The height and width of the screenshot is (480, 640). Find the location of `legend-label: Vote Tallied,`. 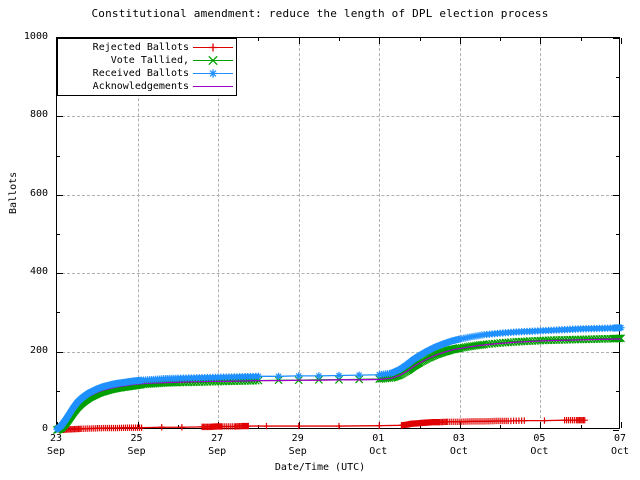

legend-label: Vote Tallied, is located at coordinates (149, 60).